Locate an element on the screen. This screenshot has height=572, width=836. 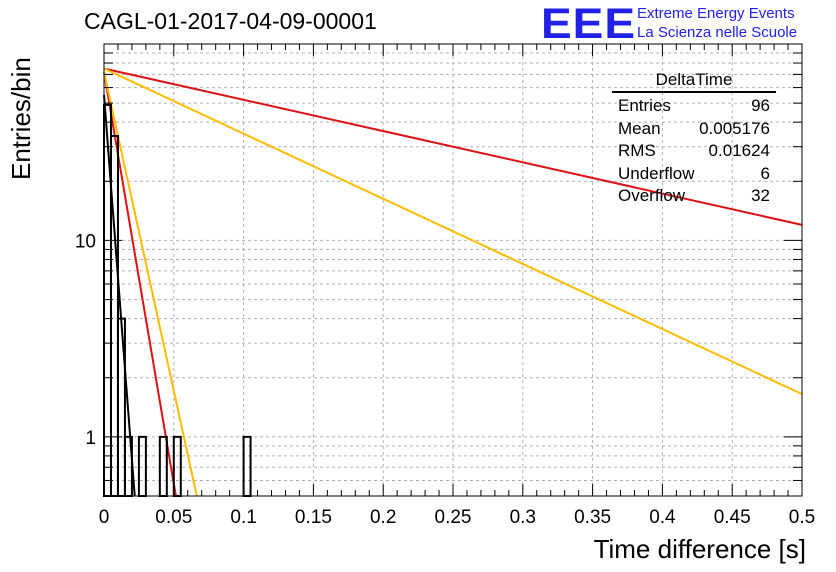
x-tick-label: 0.15 is located at coordinates (313, 517).